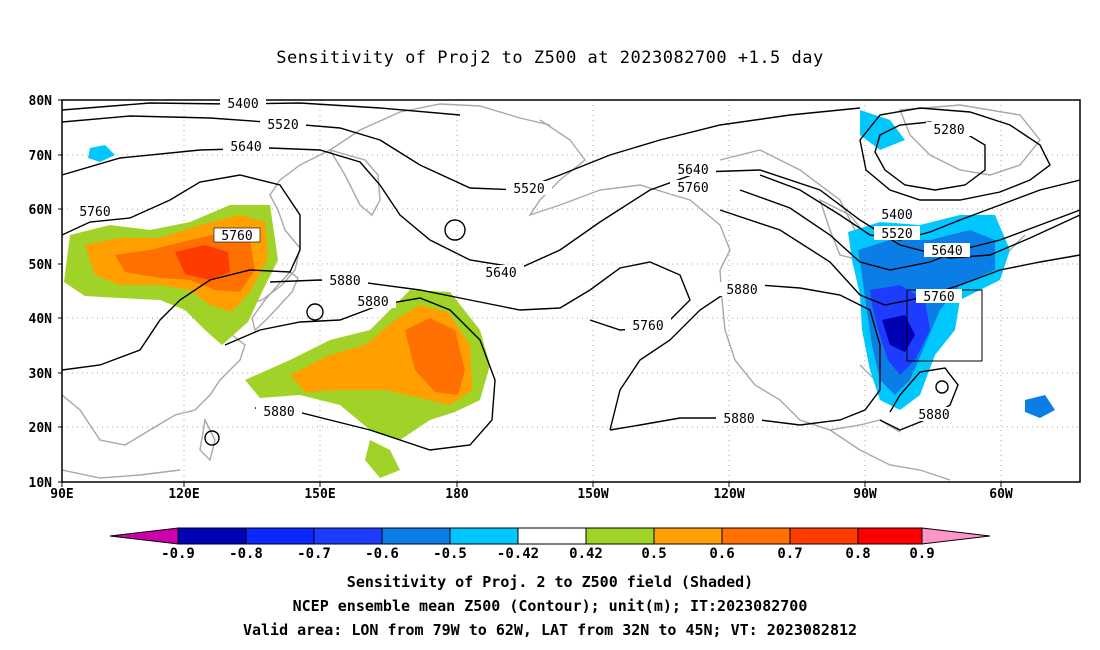 The width and height of the screenshot is (1100, 650). What do you see at coordinates (653, 554) in the screenshot?
I see `colorbar-tick-label: 0.5` at bounding box center [653, 554].